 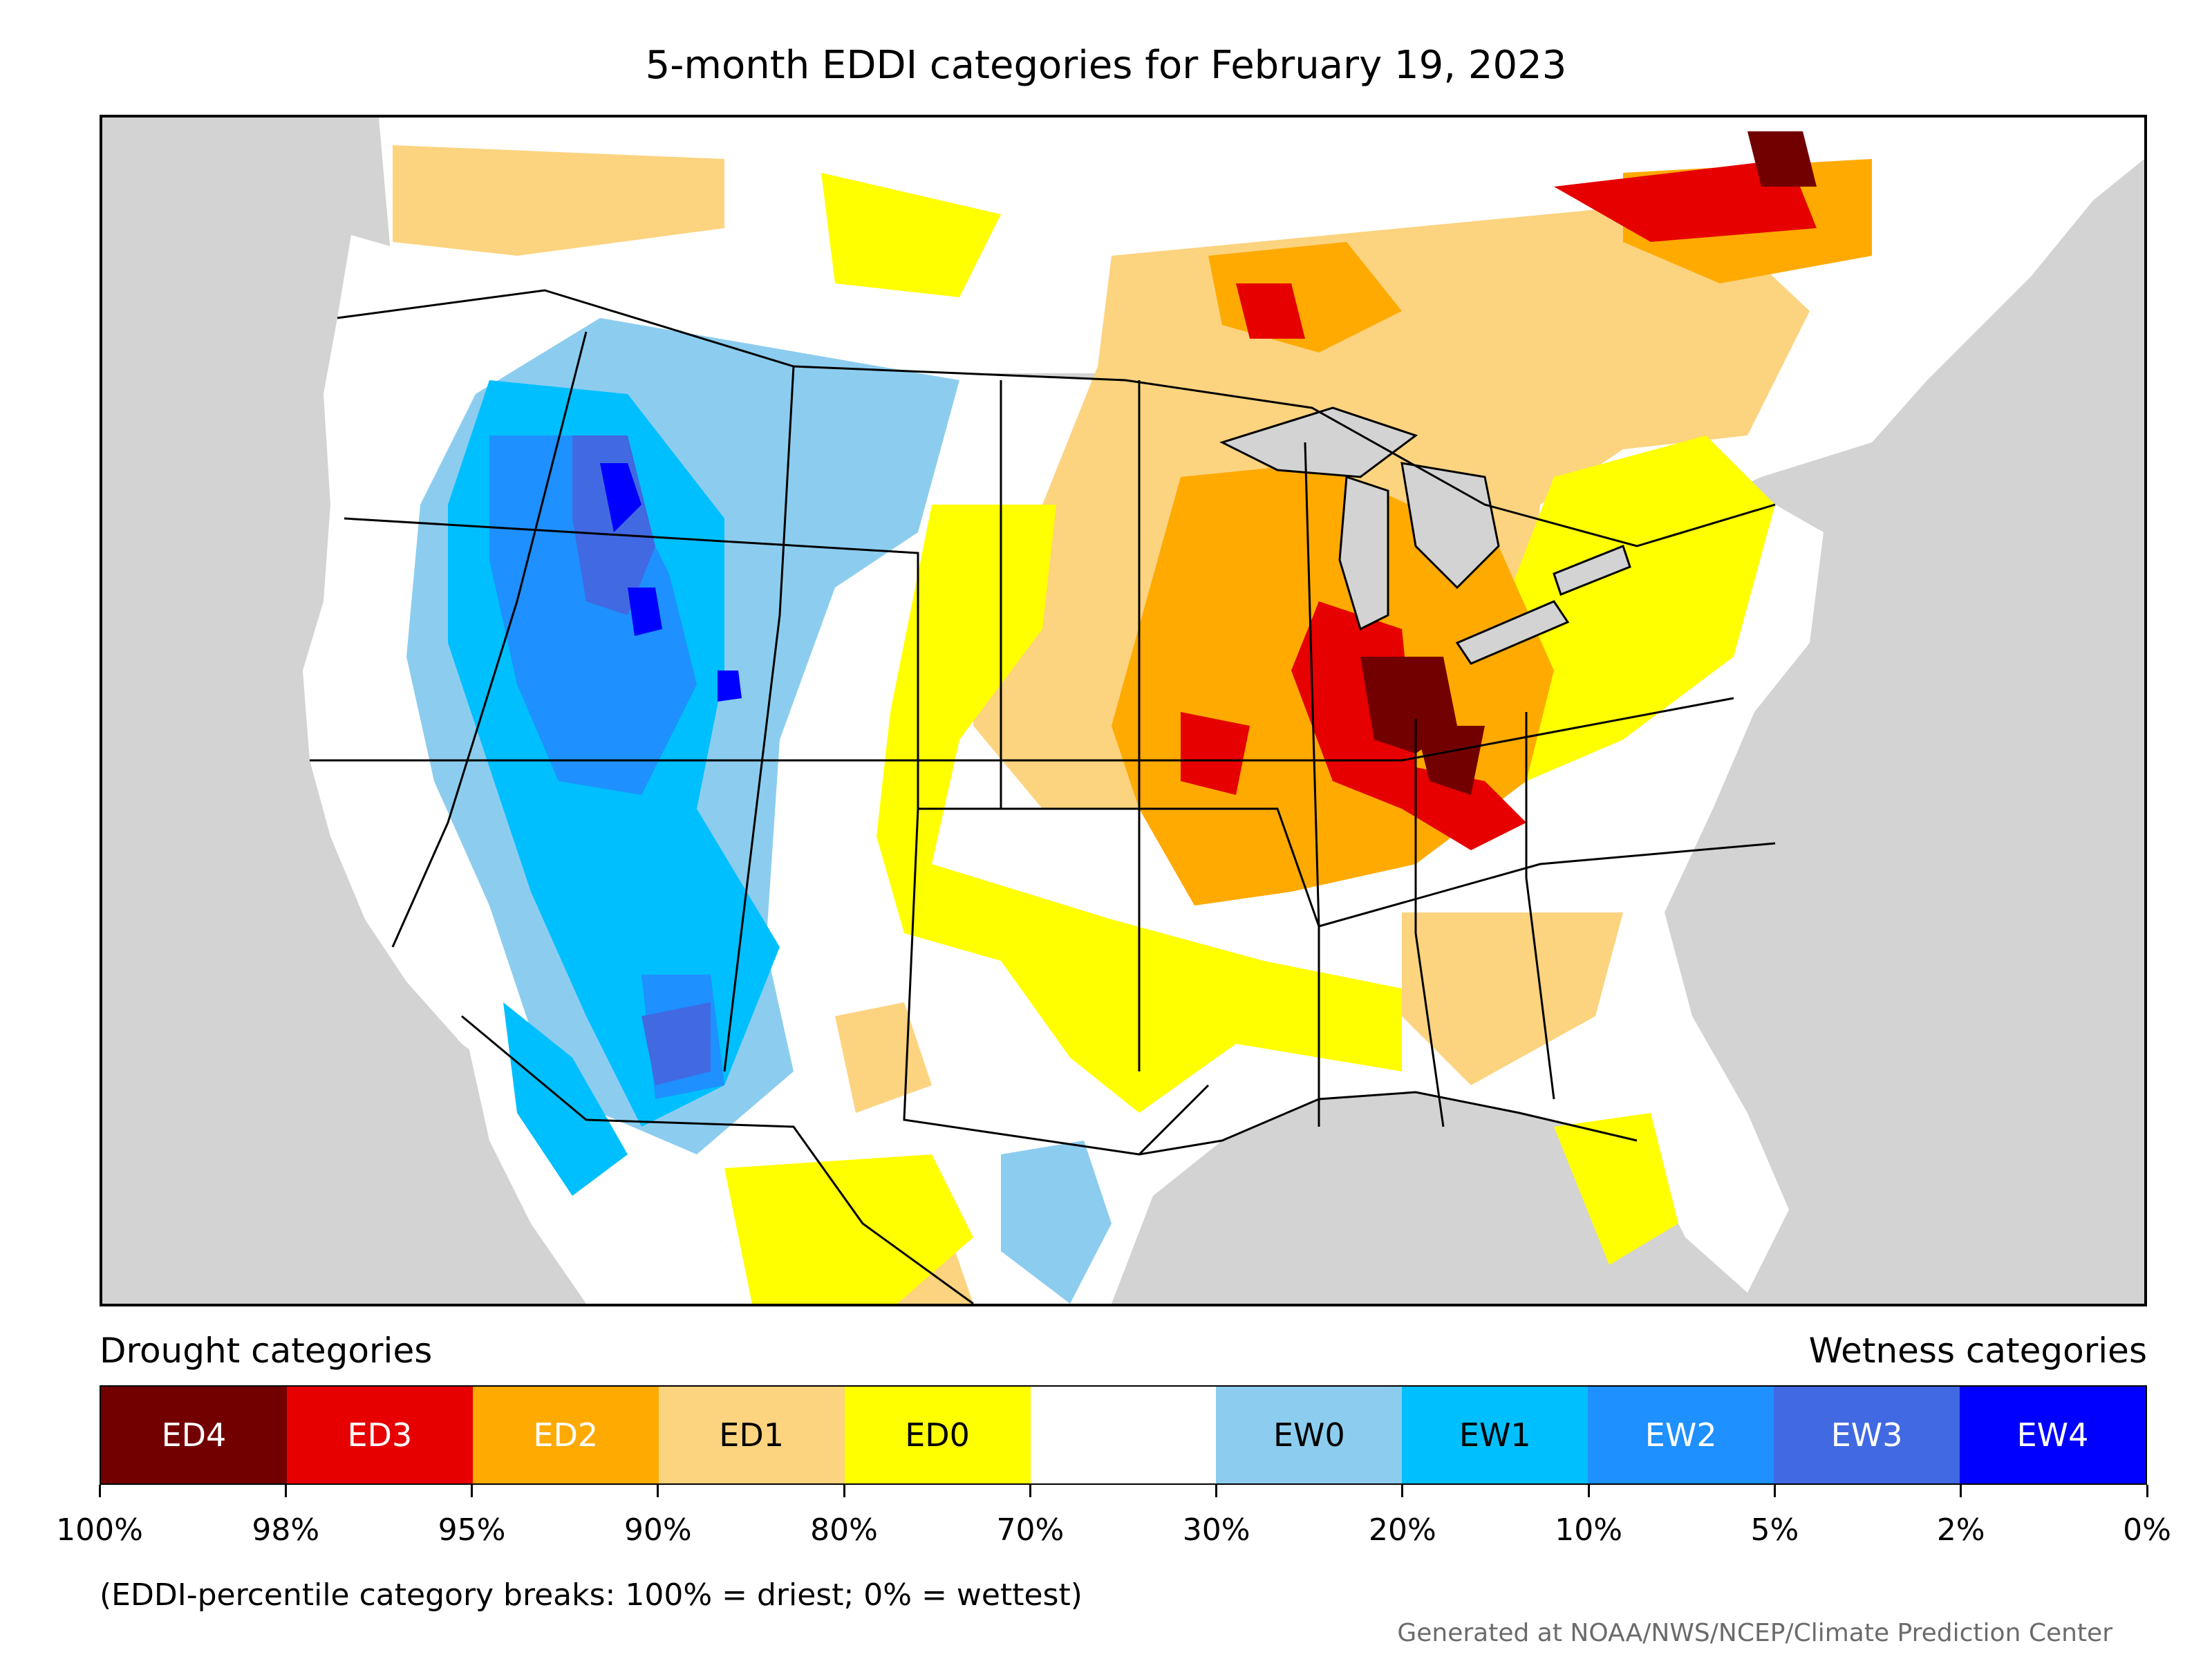 What do you see at coordinates (844, 1530) in the screenshot?
I see `colorbar-tick-label: 80%` at bounding box center [844, 1530].